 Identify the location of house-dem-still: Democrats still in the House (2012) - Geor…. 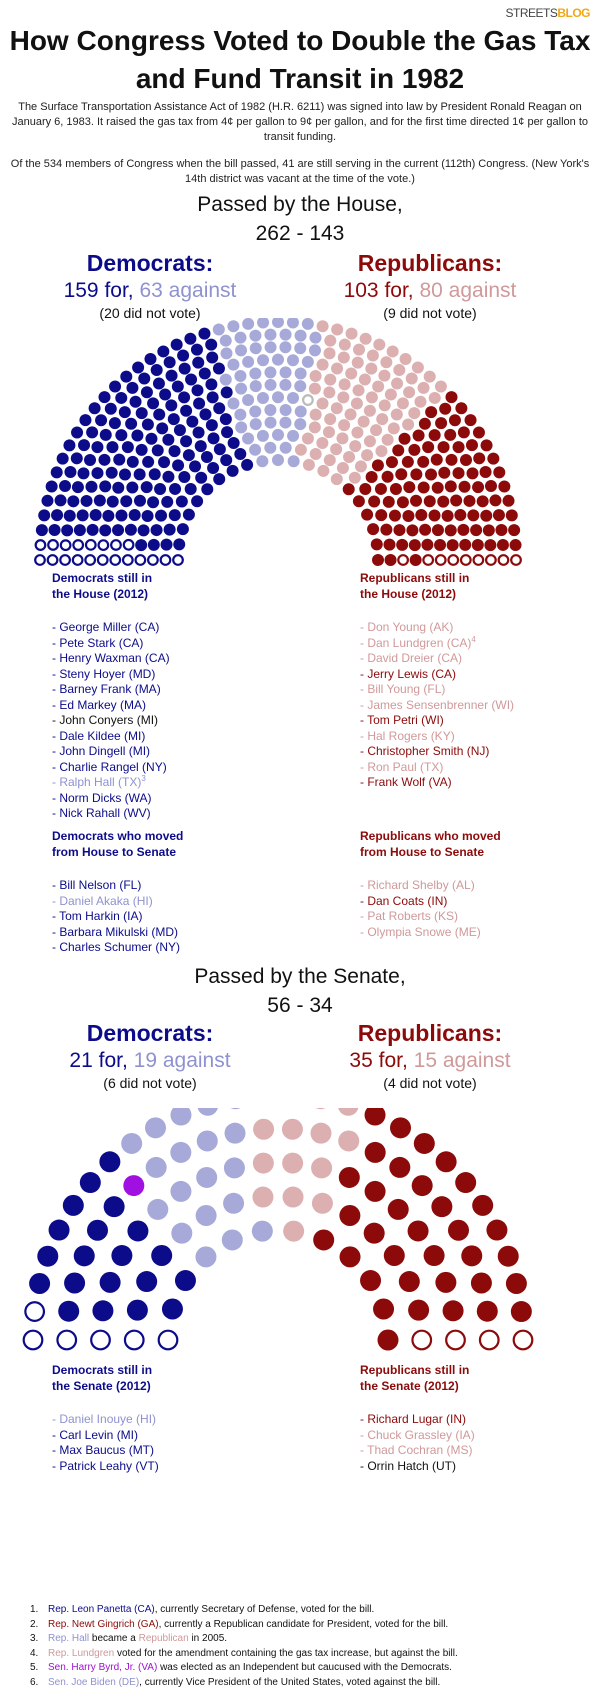
(111, 696).